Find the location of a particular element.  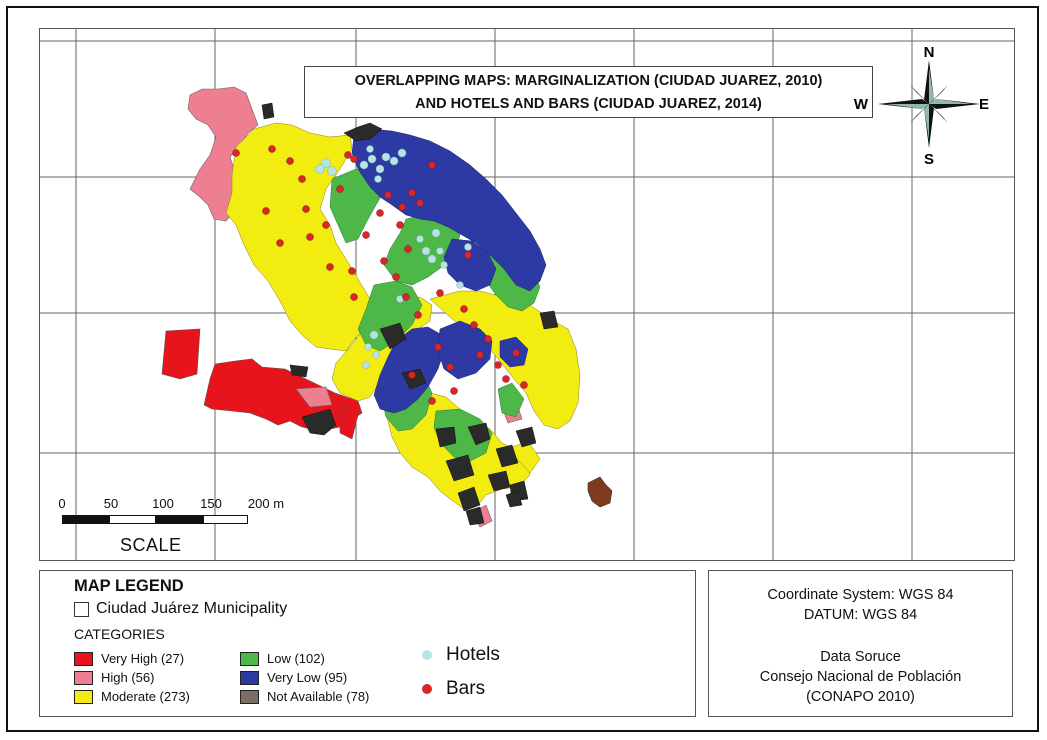

scale-bar: 0 50 100 150 200 m SCALE is located at coordinates (176, 529).